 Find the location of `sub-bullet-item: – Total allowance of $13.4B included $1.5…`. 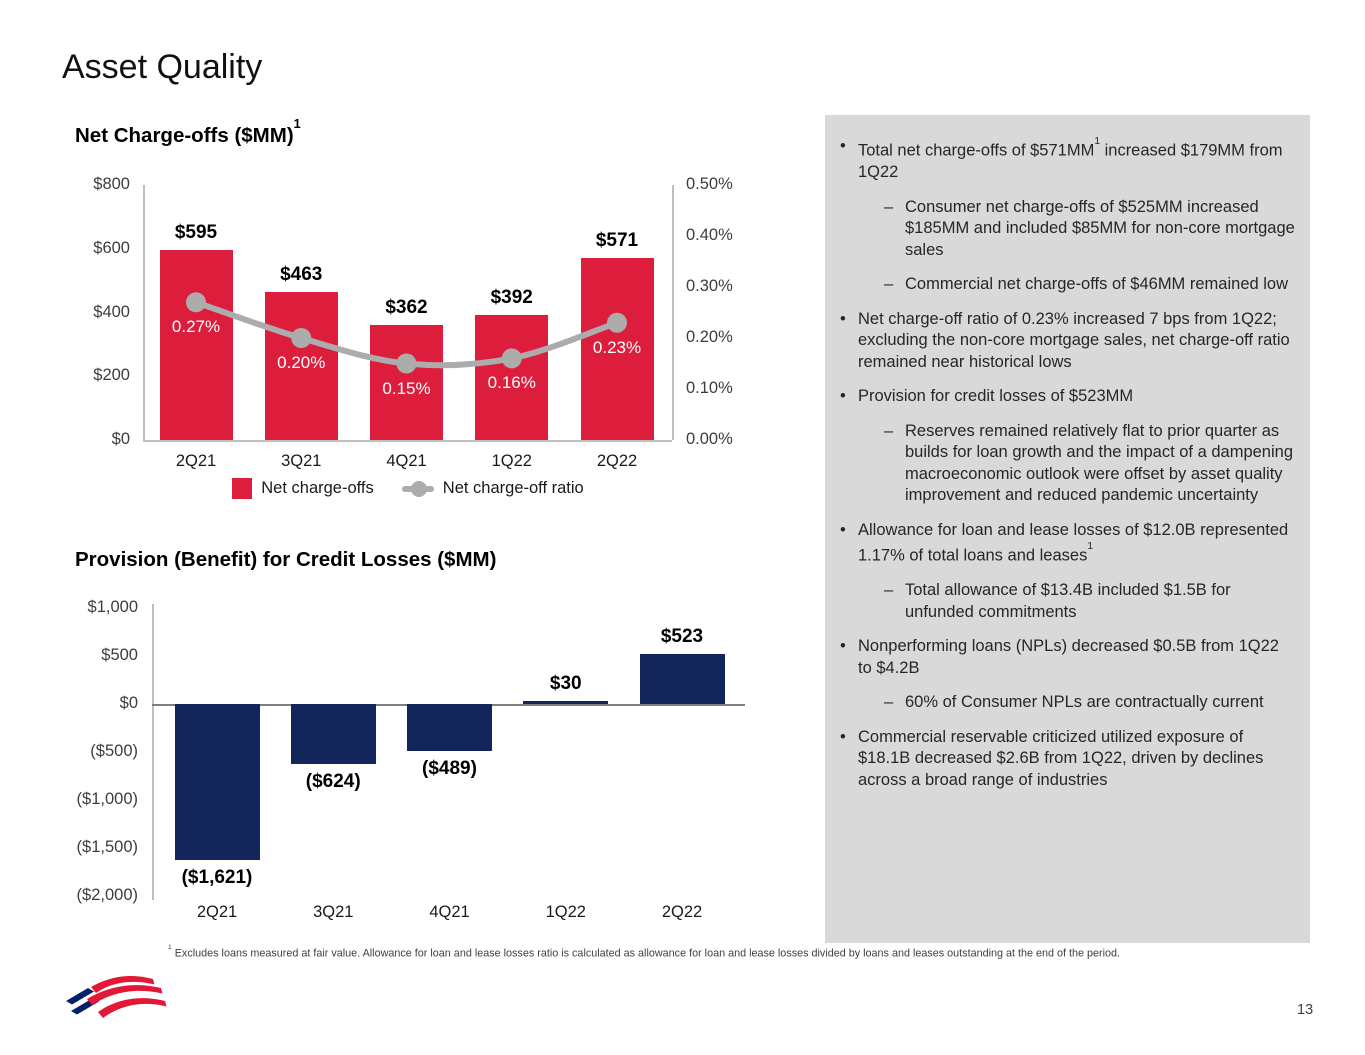

sub-bullet-item: – Total allowance of $13.4B included $1.5… is located at coordinates (1090, 601).